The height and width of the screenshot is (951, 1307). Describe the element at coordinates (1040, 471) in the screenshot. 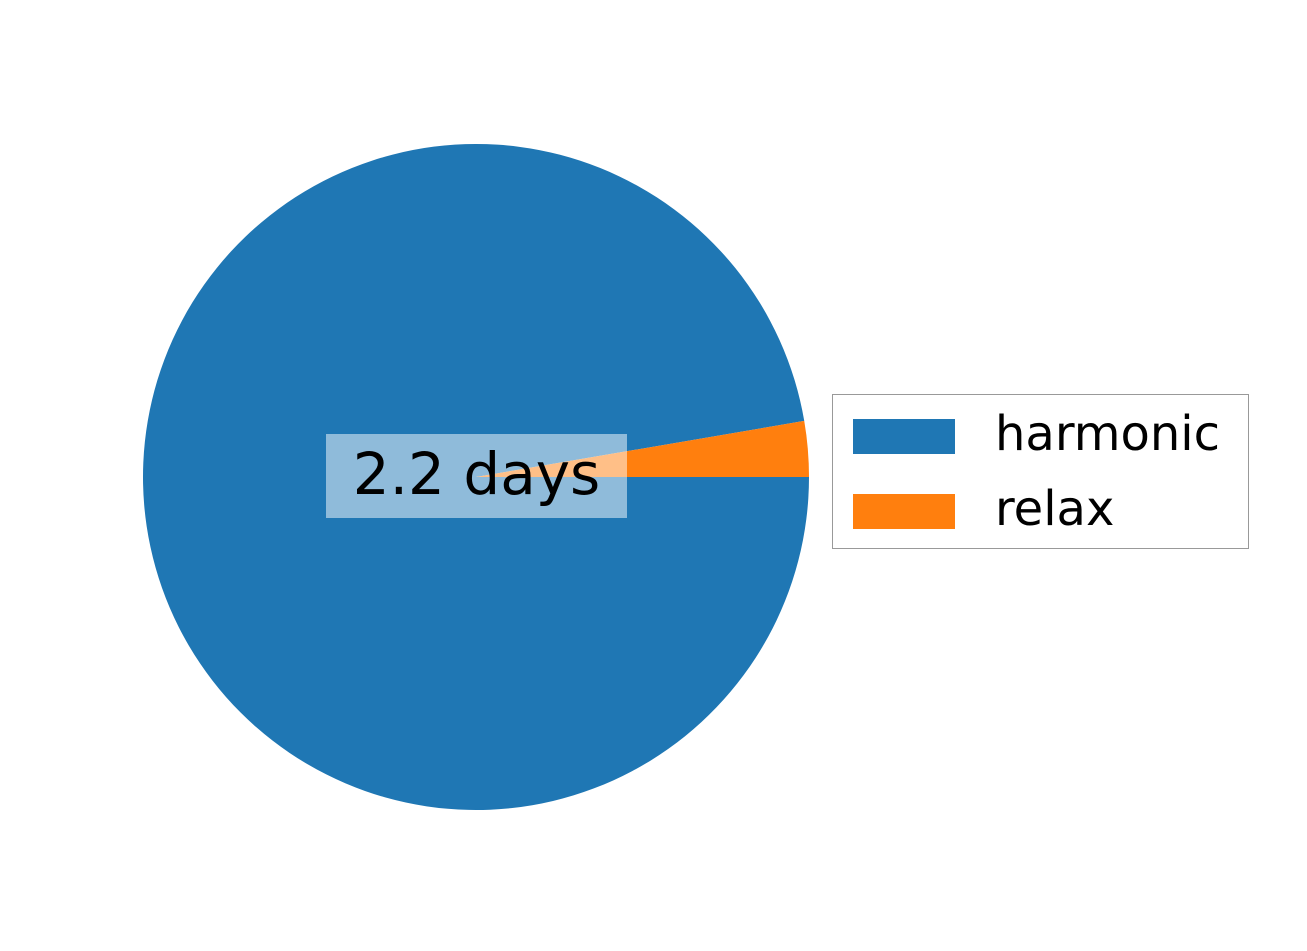

I see `legend: harmonic relax` at that location.